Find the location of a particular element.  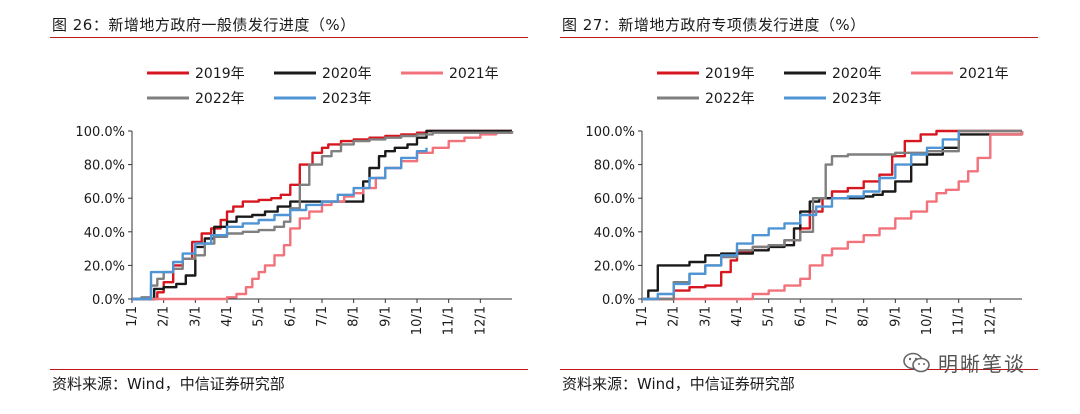

watermark-text: 明晰笔谈 is located at coordinates (982, 364).